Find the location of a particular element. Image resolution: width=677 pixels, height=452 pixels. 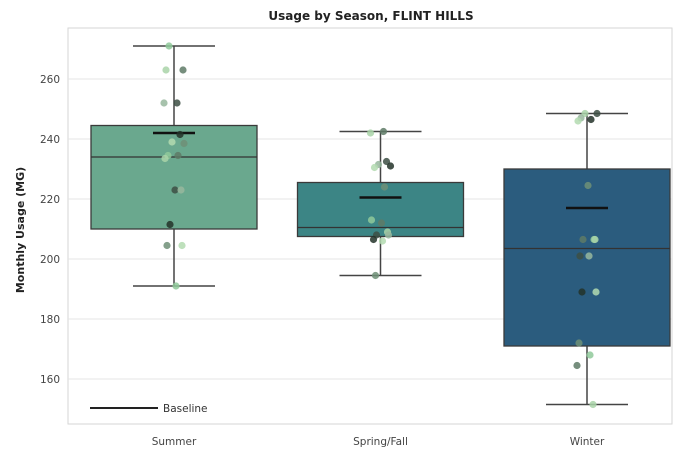

x-tick-label-spring-fall: Spring/Fall is located at coordinates (380, 442).